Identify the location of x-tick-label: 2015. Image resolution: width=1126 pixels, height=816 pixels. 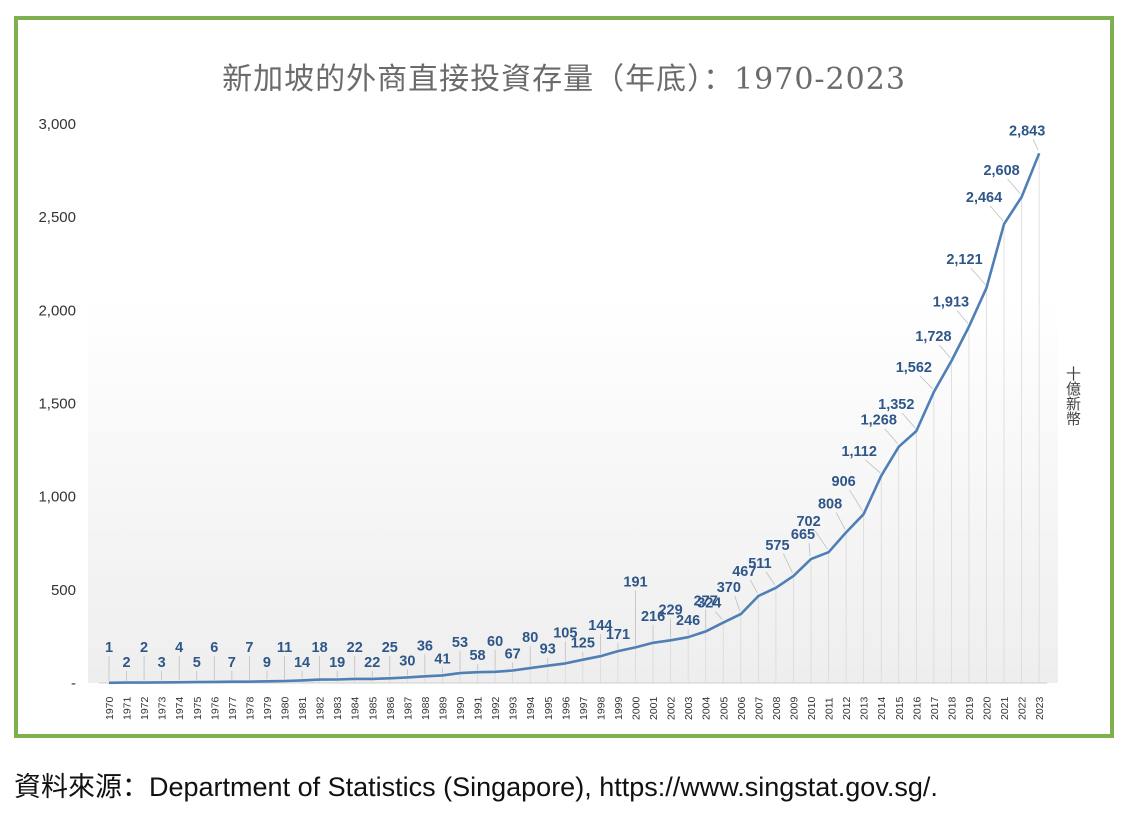
(900, 708).